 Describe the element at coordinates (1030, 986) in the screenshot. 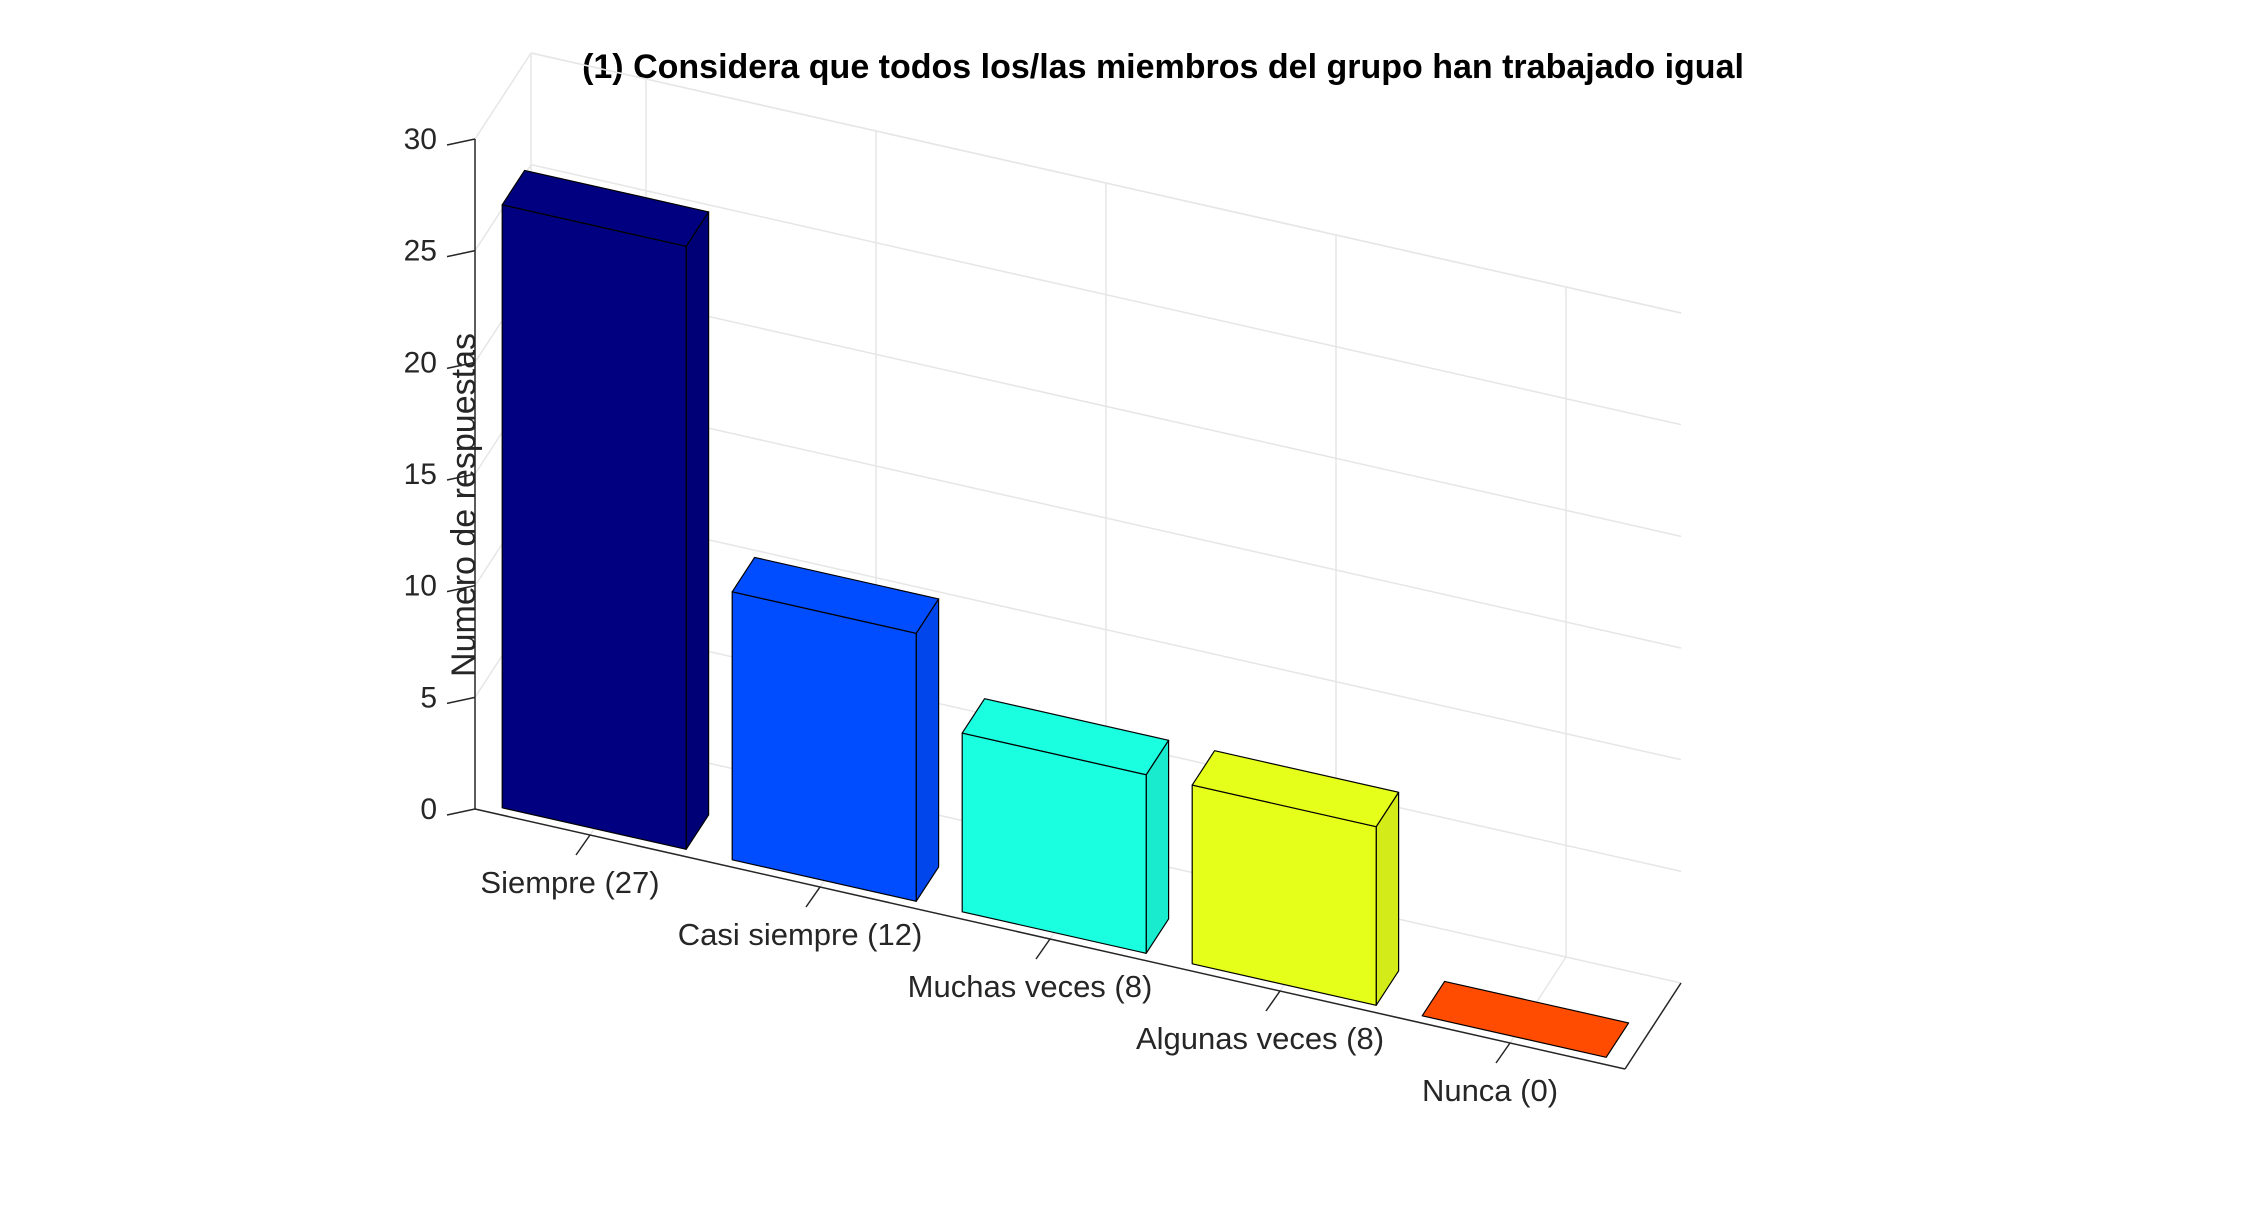

I see `x-tick-label: Muchas veces (8)` at that location.